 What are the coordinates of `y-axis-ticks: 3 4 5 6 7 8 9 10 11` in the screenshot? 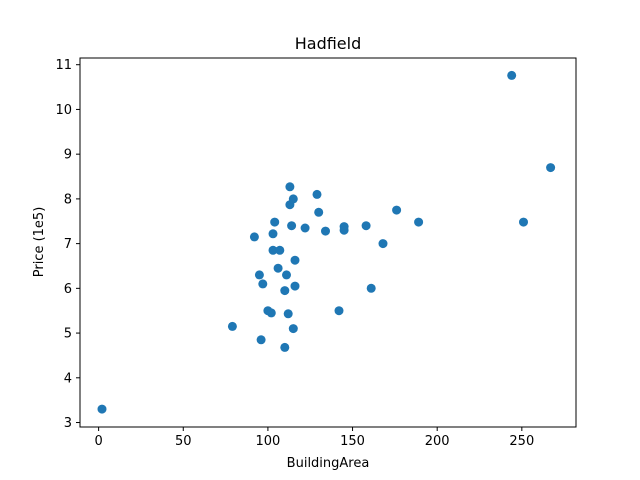 It's located at (67, 244).